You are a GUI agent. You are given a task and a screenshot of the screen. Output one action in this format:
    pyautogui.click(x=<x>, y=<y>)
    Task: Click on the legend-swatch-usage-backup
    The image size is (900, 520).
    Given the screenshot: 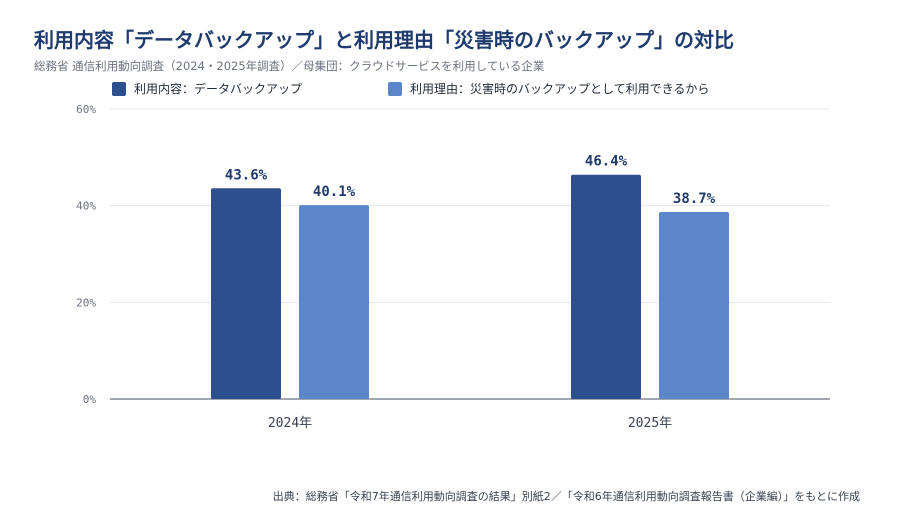 What is the action you would take?
    pyautogui.click(x=119, y=88)
    